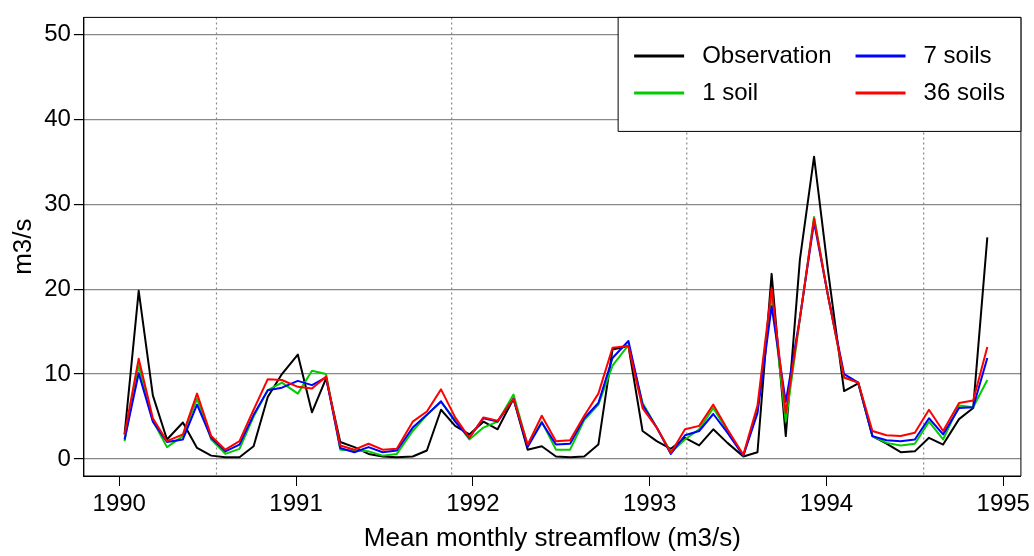 The width and height of the screenshot is (1034, 556). What do you see at coordinates (57, 287) in the screenshot?
I see `y-tick-label: 20` at bounding box center [57, 287].